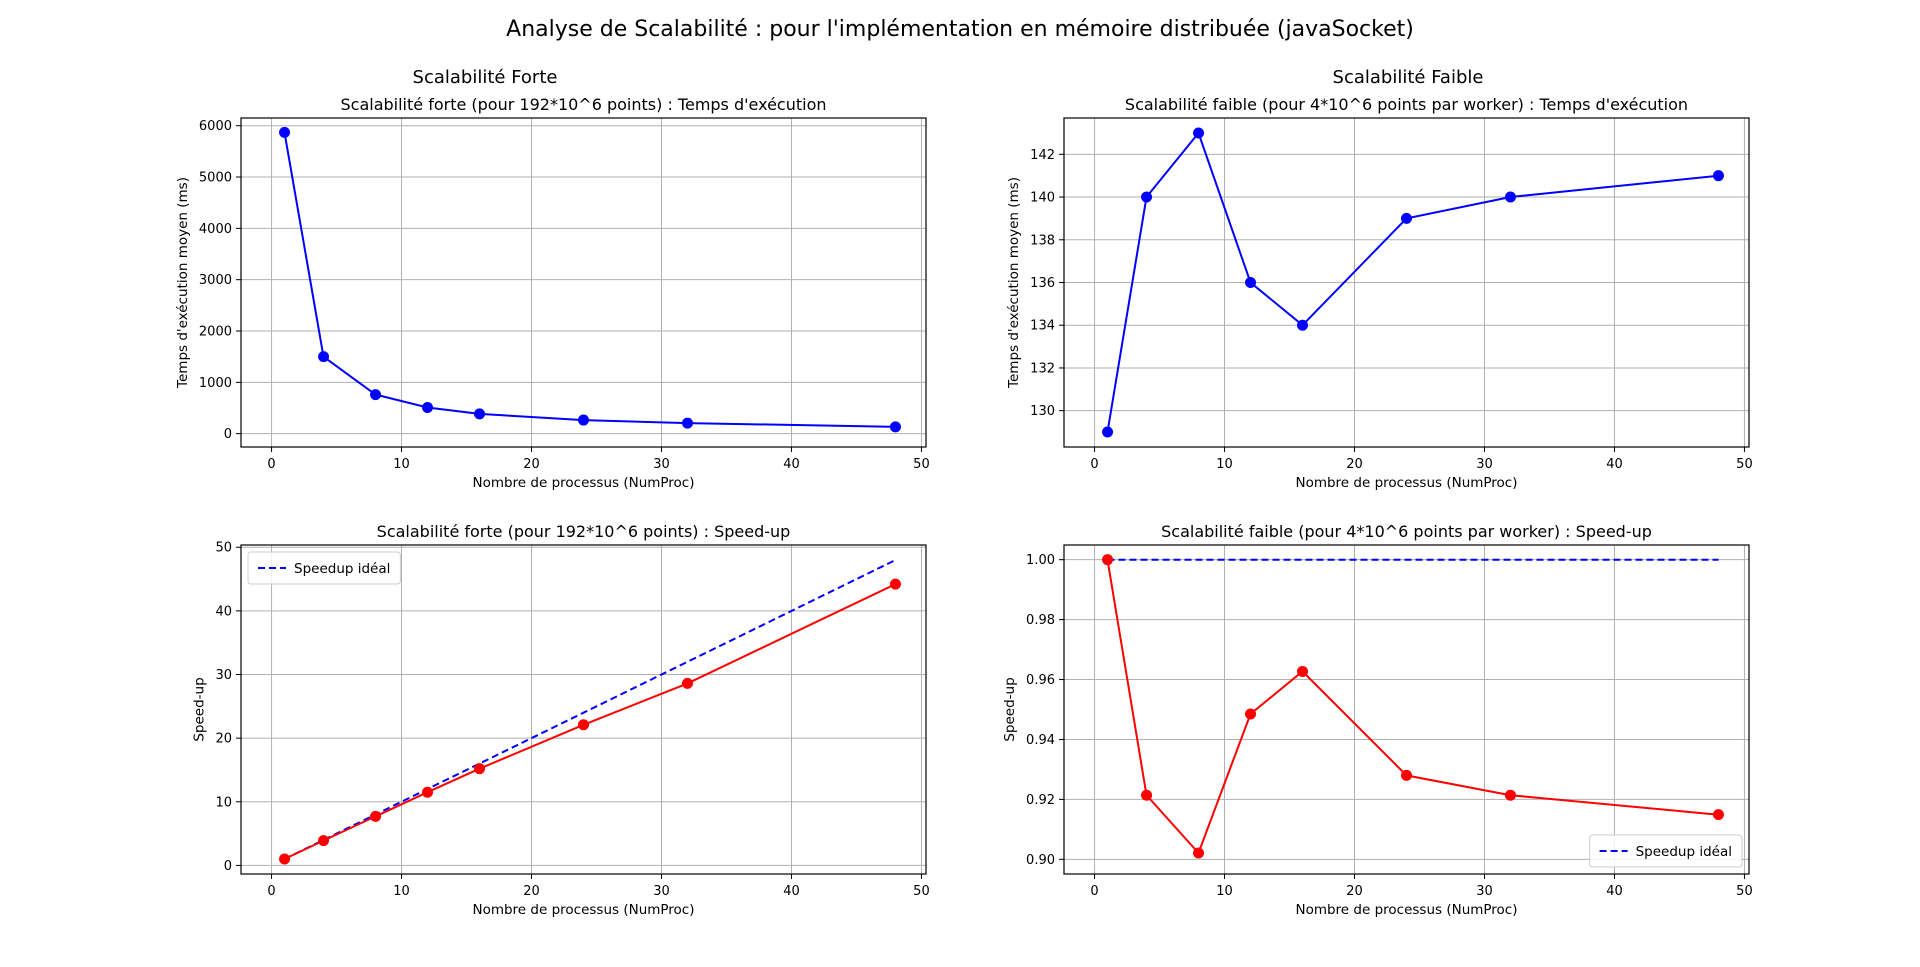  What do you see at coordinates (215, 229) in the screenshot?
I see `y-tick-label: 4000` at bounding box center [215, 229].